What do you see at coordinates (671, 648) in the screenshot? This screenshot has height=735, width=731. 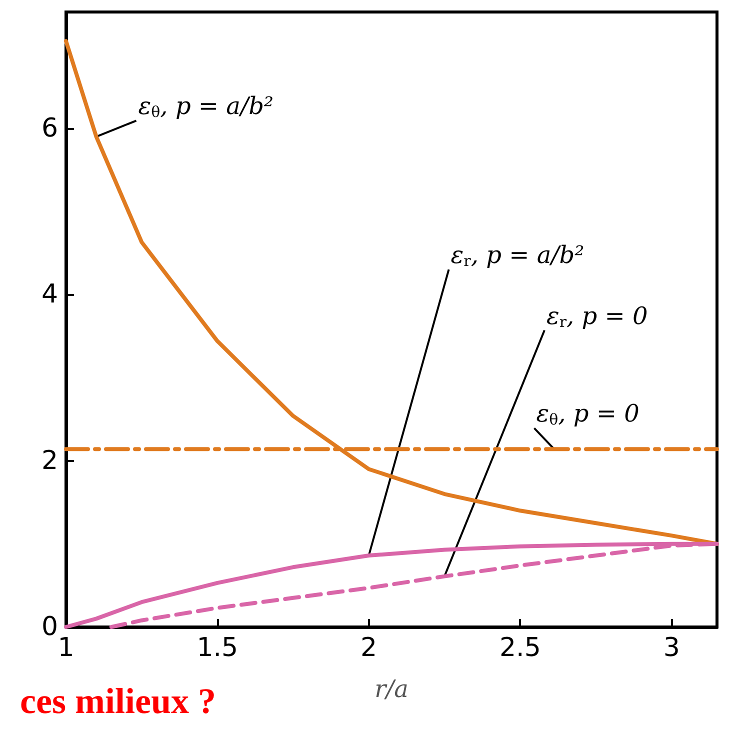 I see `x-tick-label: 3` at bounding box center [671, 648].